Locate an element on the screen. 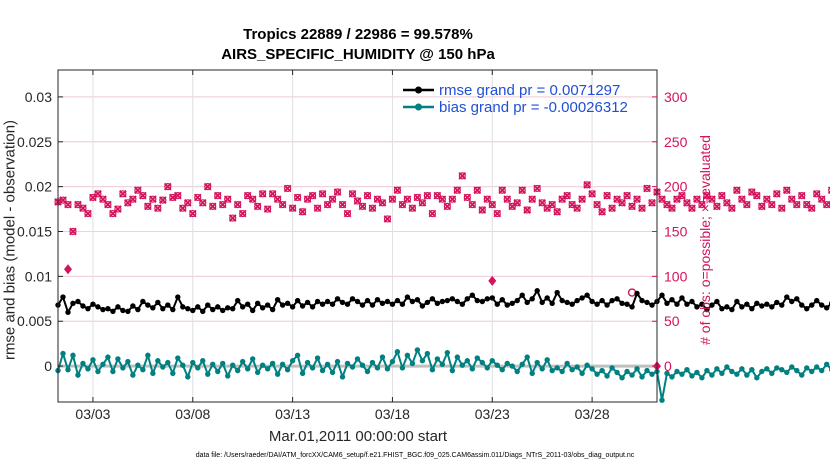 The image size is (830, 470). y-tick-label-right: 250 is located at coordinates (676, 142).